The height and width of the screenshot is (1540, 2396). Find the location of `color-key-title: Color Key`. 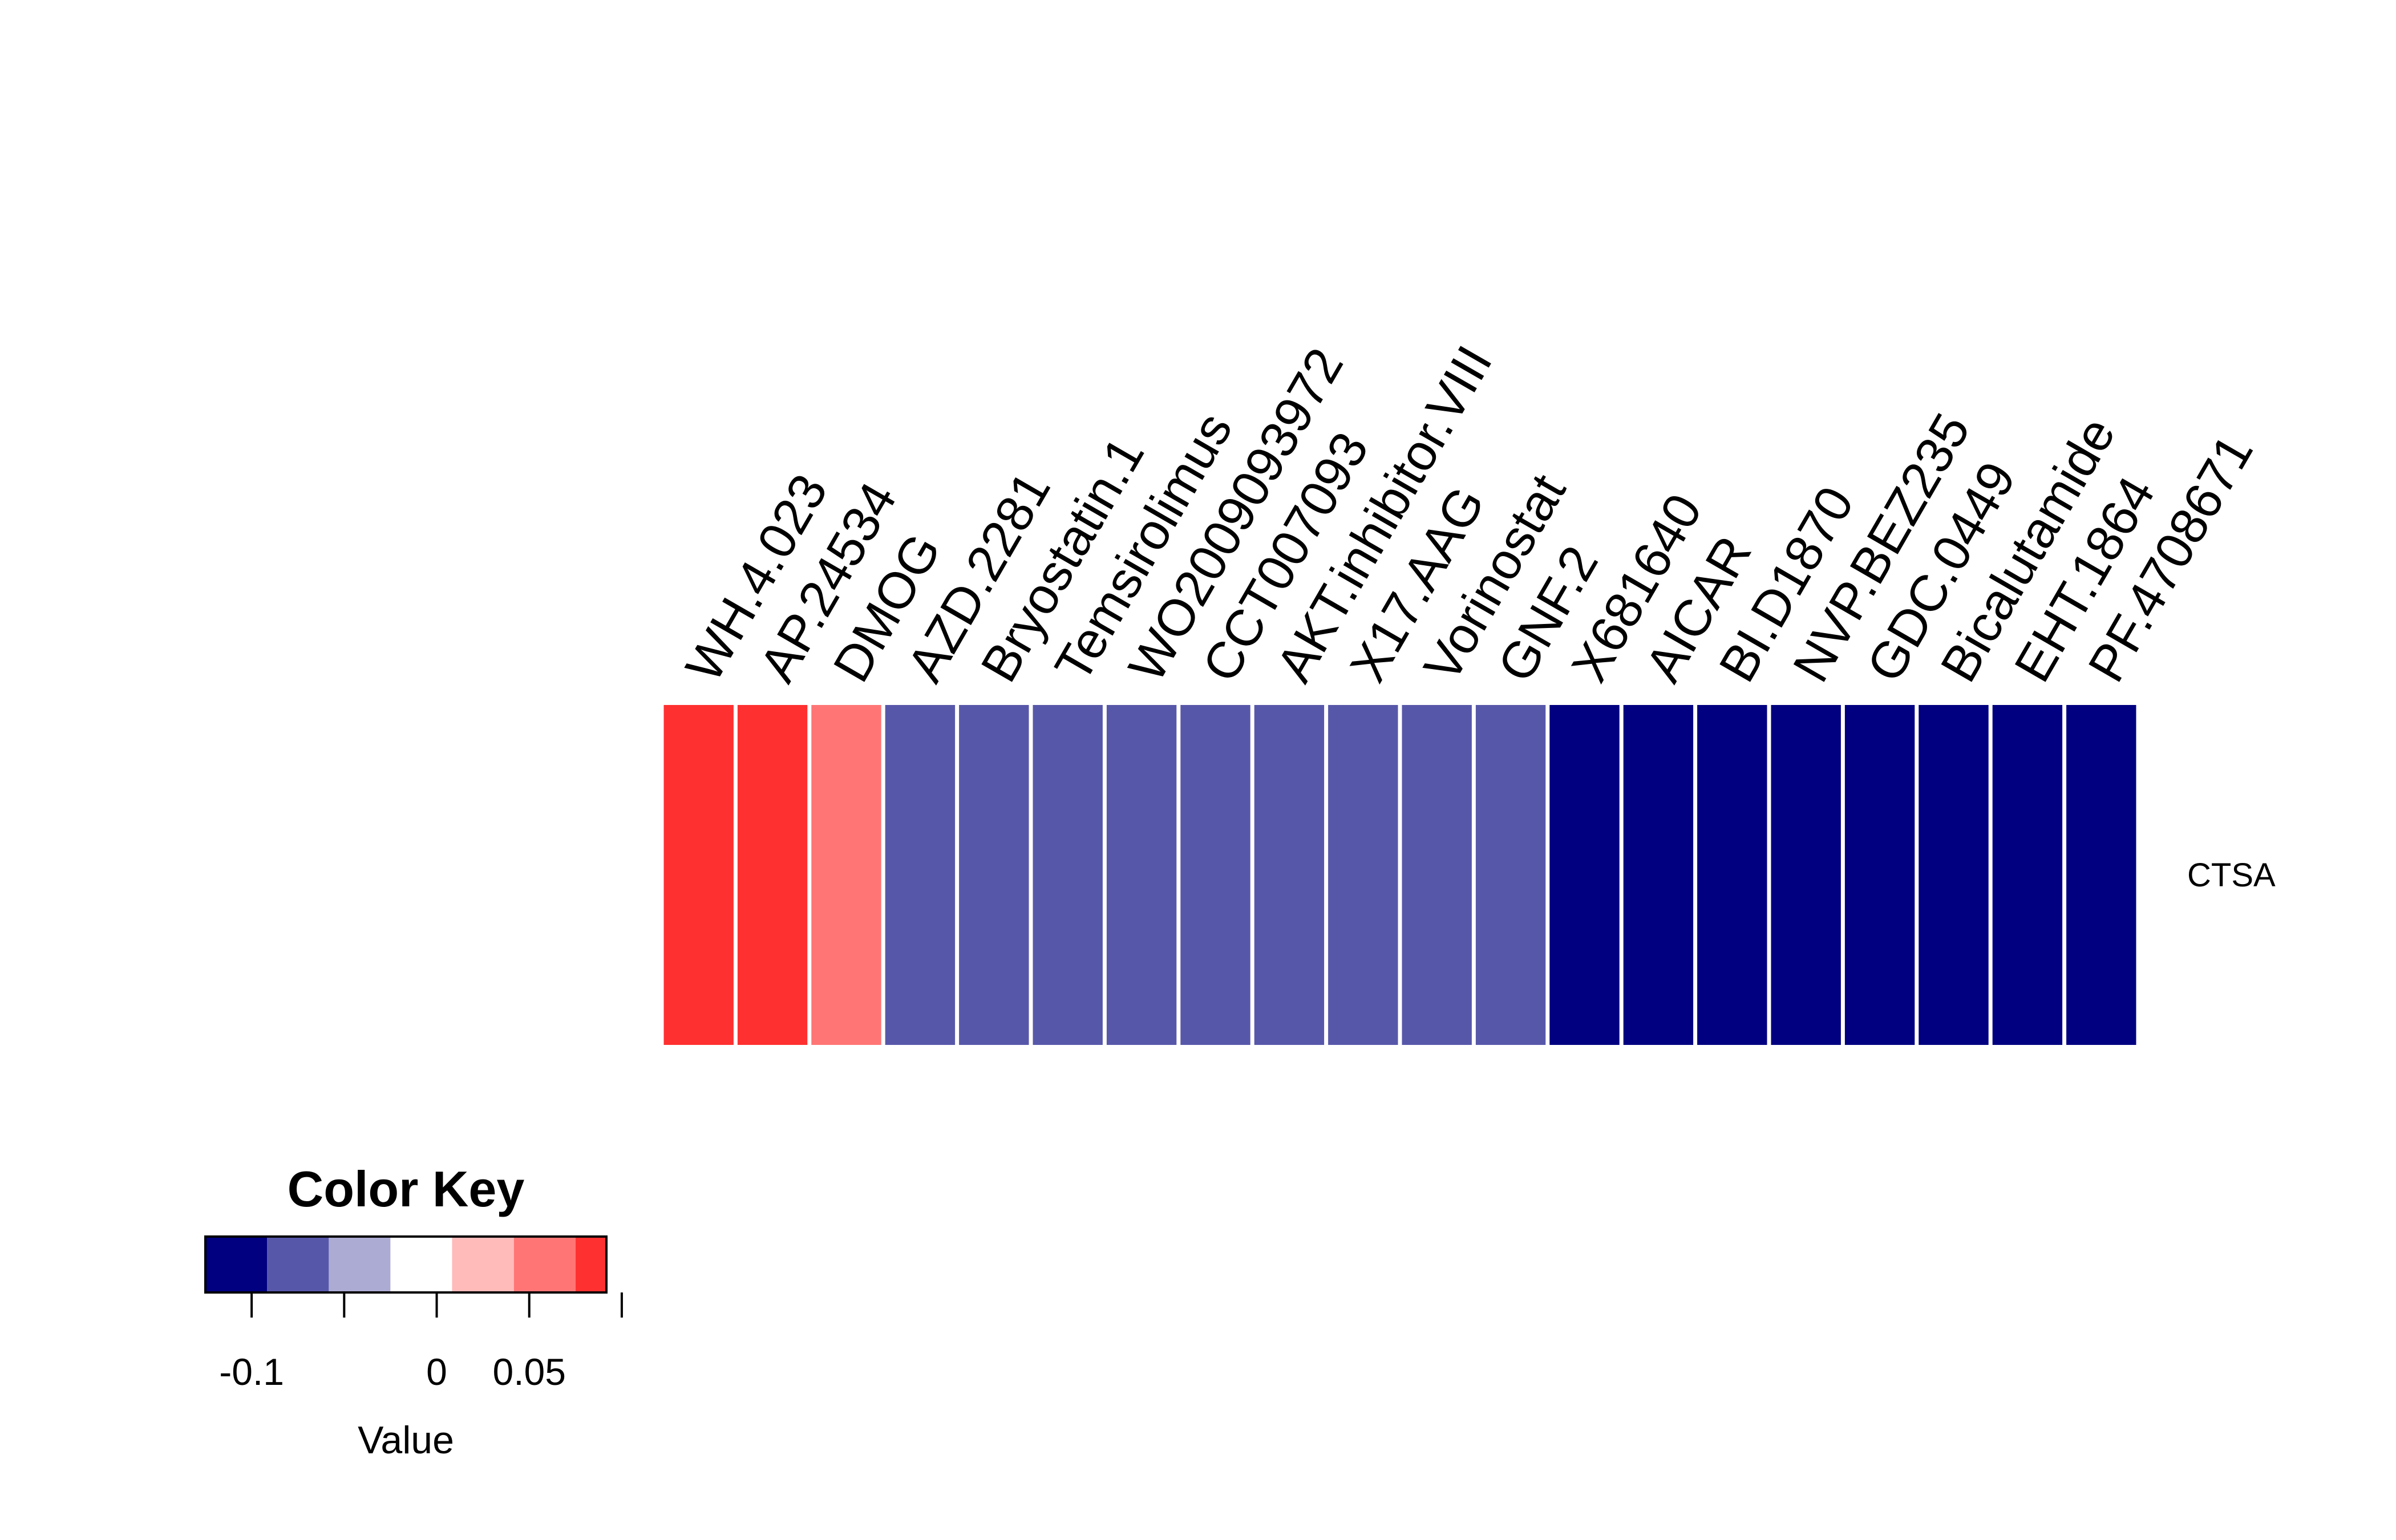

color-key-title: Color Key is located at coordinates (406, 1189).